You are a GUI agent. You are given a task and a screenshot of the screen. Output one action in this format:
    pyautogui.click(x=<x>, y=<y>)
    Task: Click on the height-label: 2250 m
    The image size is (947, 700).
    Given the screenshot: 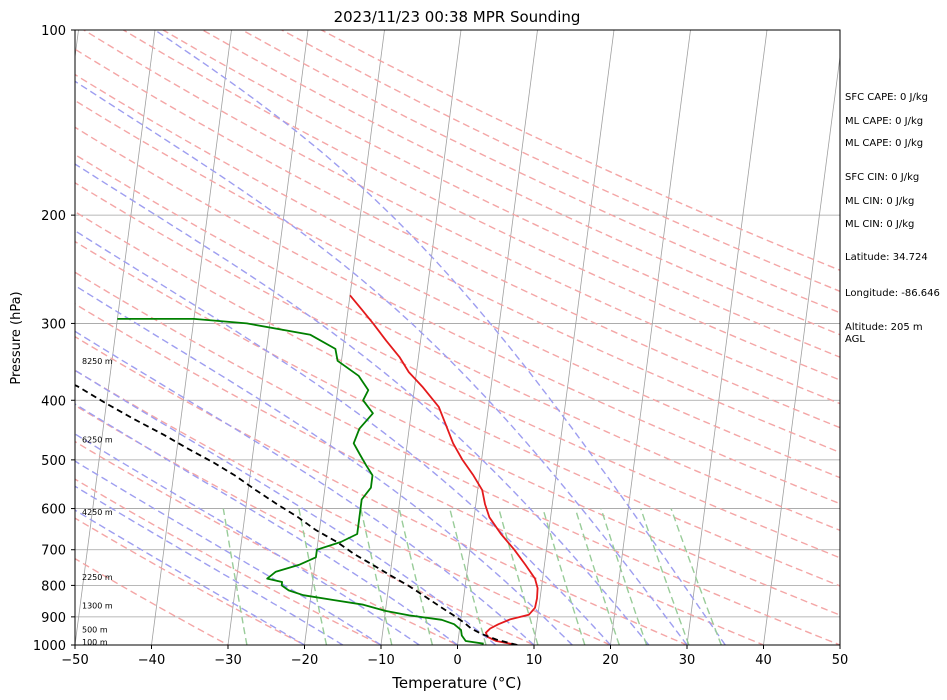 What is the action you would take?
    pyautogui.click(x=97, y=577)
    